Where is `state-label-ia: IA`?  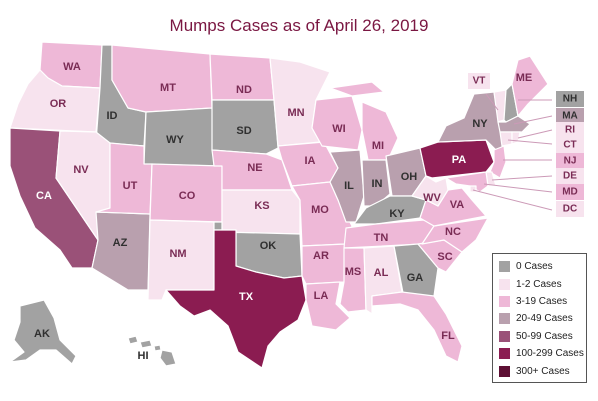 state-label-ia: IA is located at coordinates (310, 161).